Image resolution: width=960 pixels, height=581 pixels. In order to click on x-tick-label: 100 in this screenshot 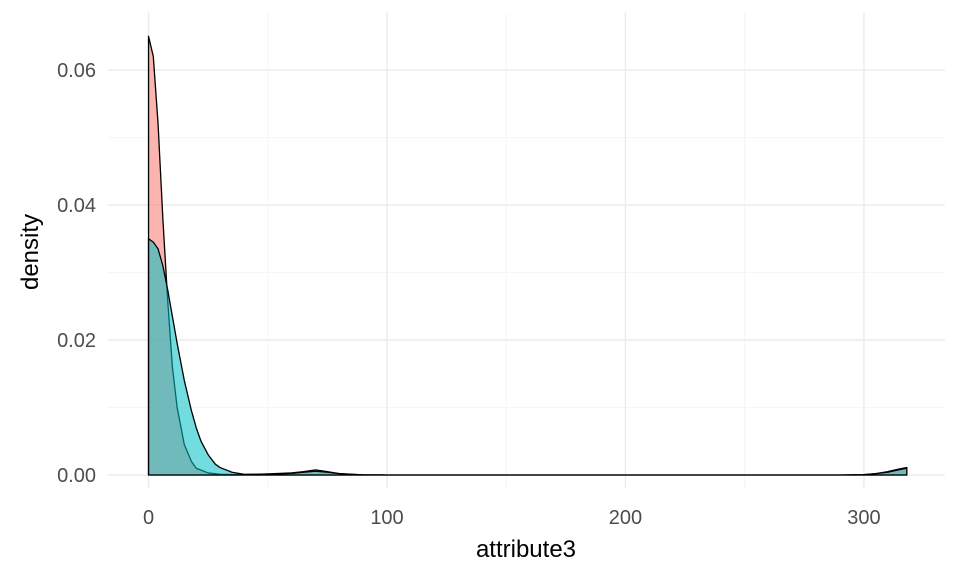, I will do `click(386, 518)`.